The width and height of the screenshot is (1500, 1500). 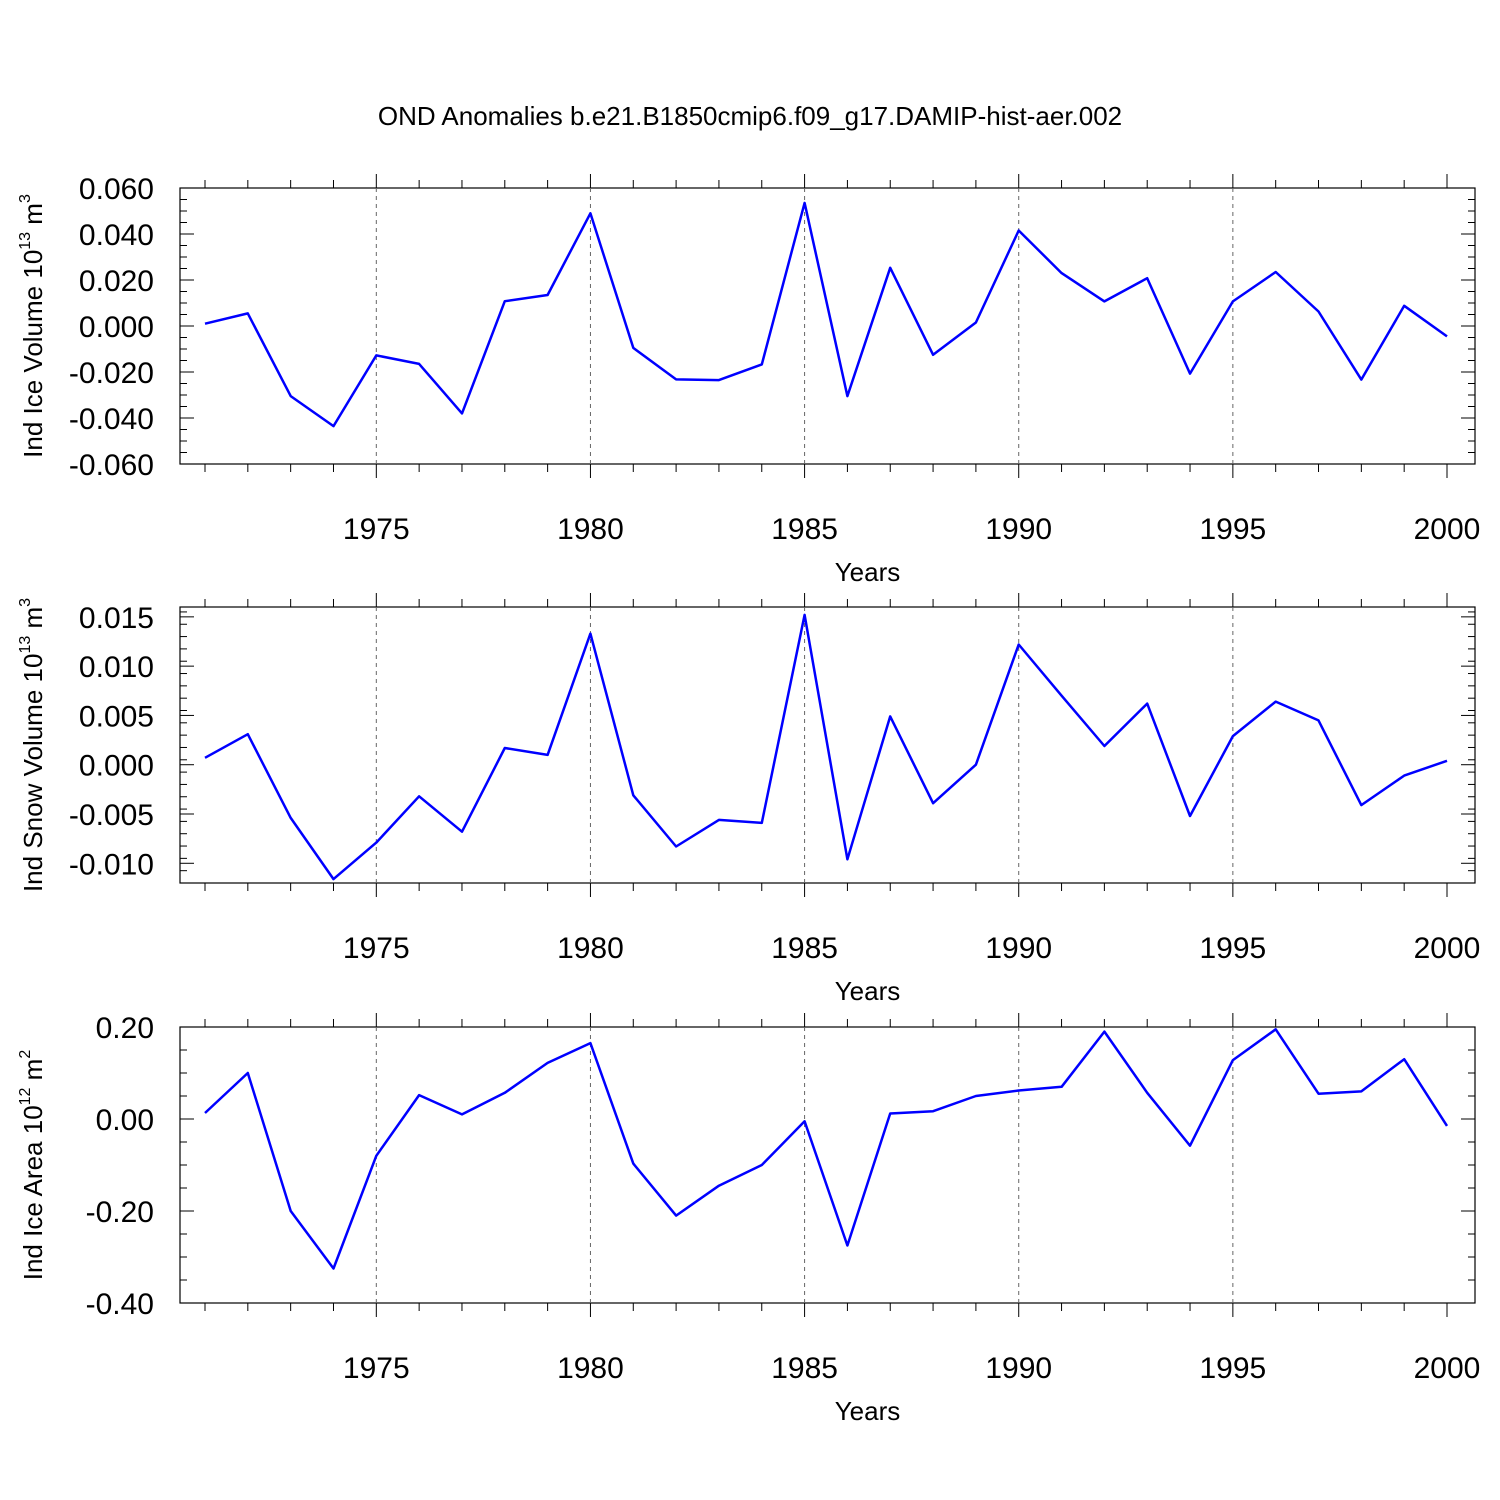 What do you see at coordinates (125, 1028) in the screenshot?
I see `y-tick-label: 0.20` at bounding box center [125, 1028].